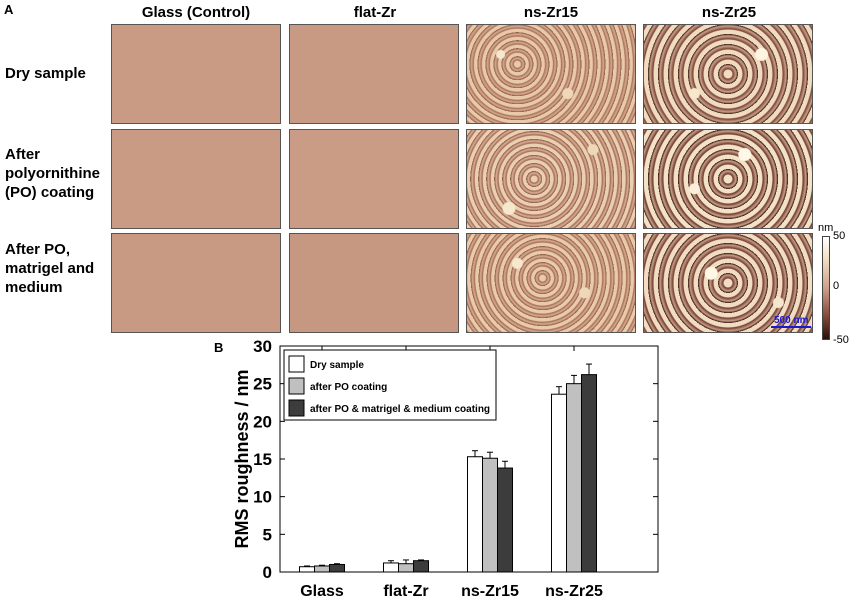 This screenshot has width=851, height=600. Describe the element at coordinates (262, 346) in the screenshot. I see `y-tick-label: 30` at that location.